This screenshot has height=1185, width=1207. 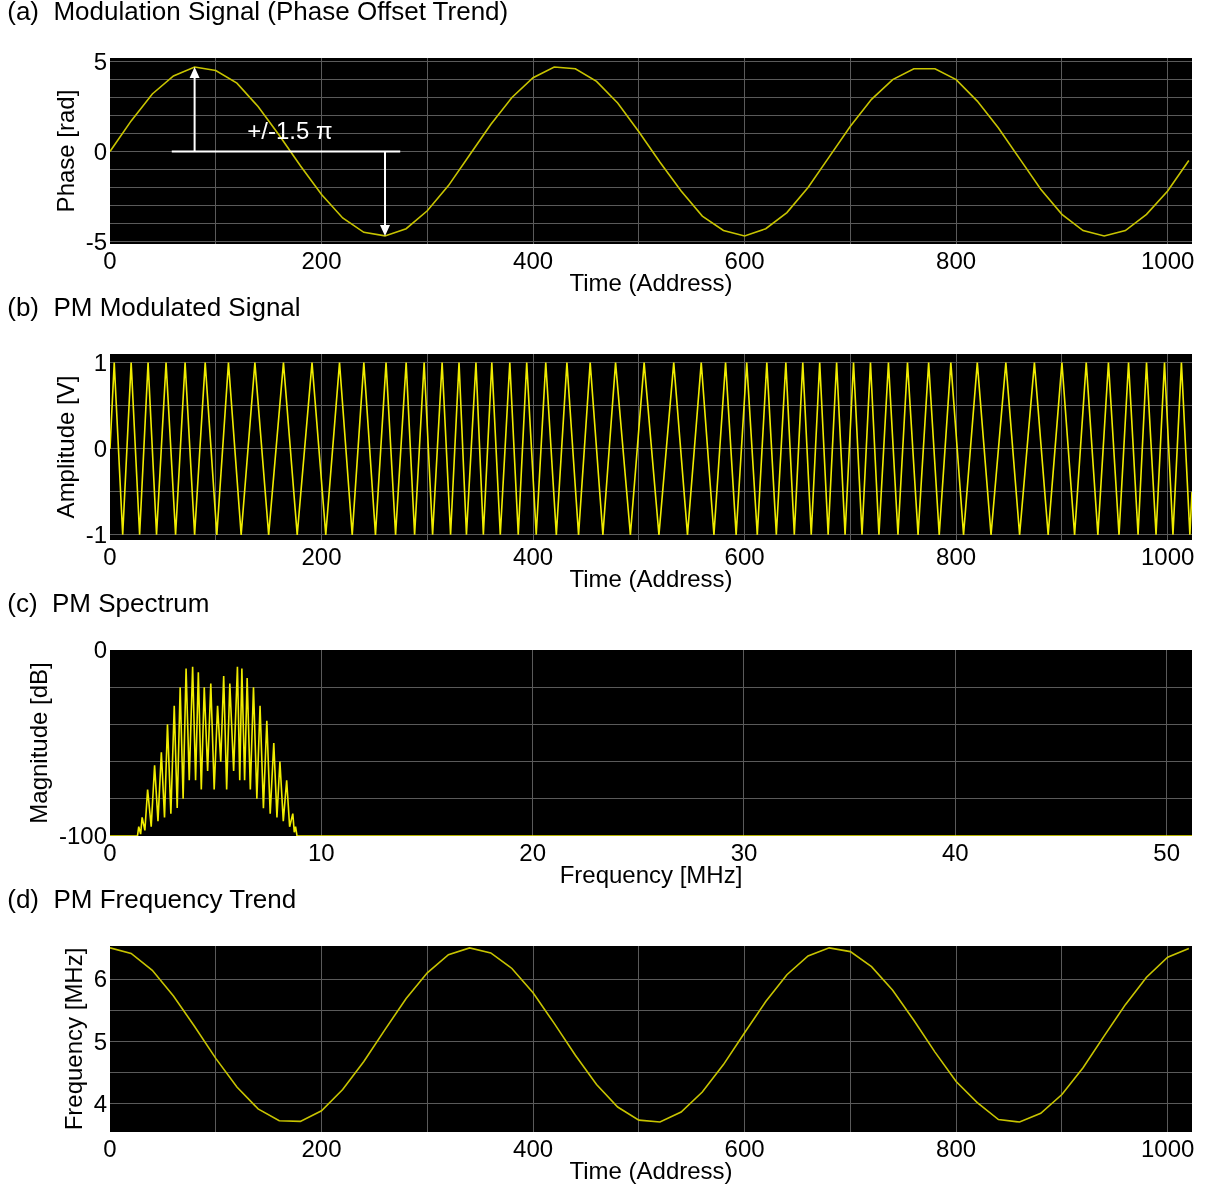 What do you see at coordinates (154, 306) in the screenshot?
I see `chart-title: (b) PM Modulated Signal` at bounding box center [154, 306].